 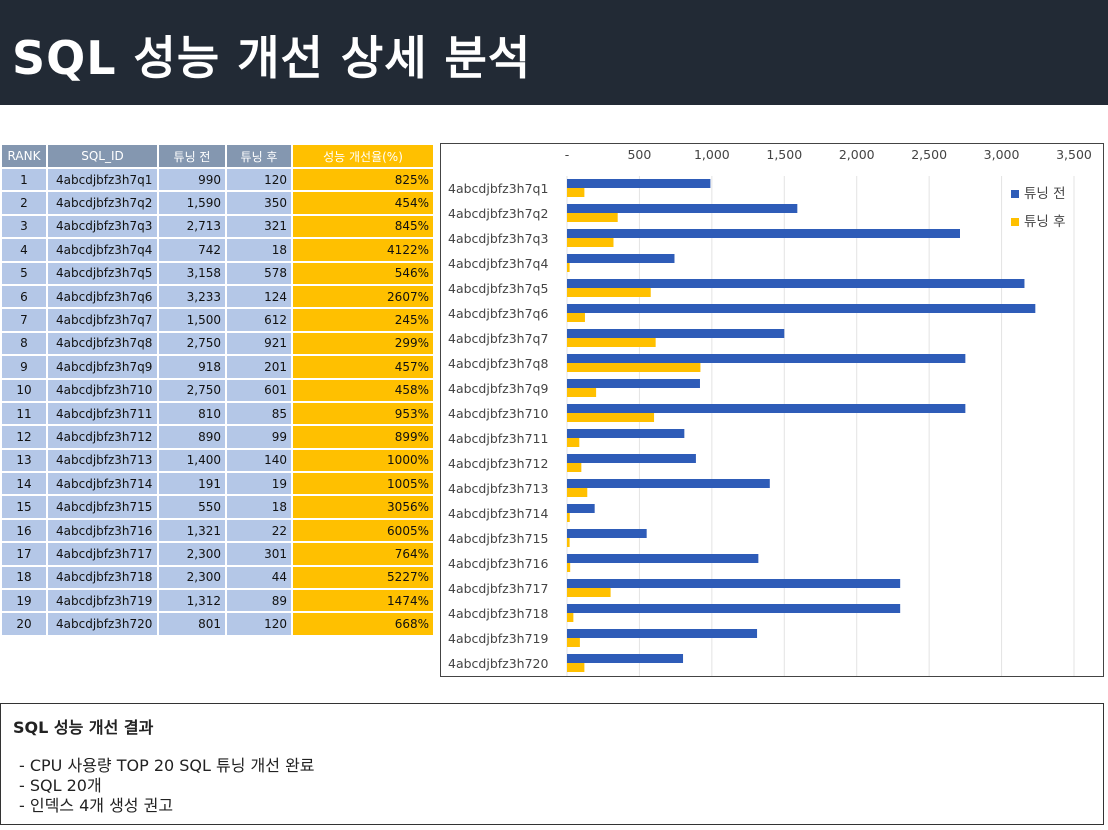 I want to click on rate-cell: 1005%, so click(x=363, y=484).